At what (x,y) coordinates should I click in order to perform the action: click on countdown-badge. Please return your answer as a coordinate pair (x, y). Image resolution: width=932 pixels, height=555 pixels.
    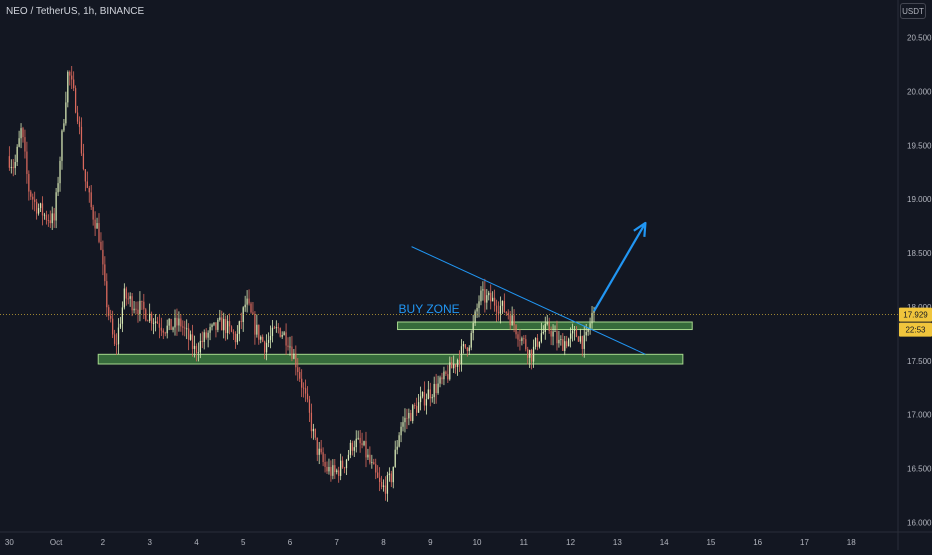
    Looking at the image, I should click on (915, 329).